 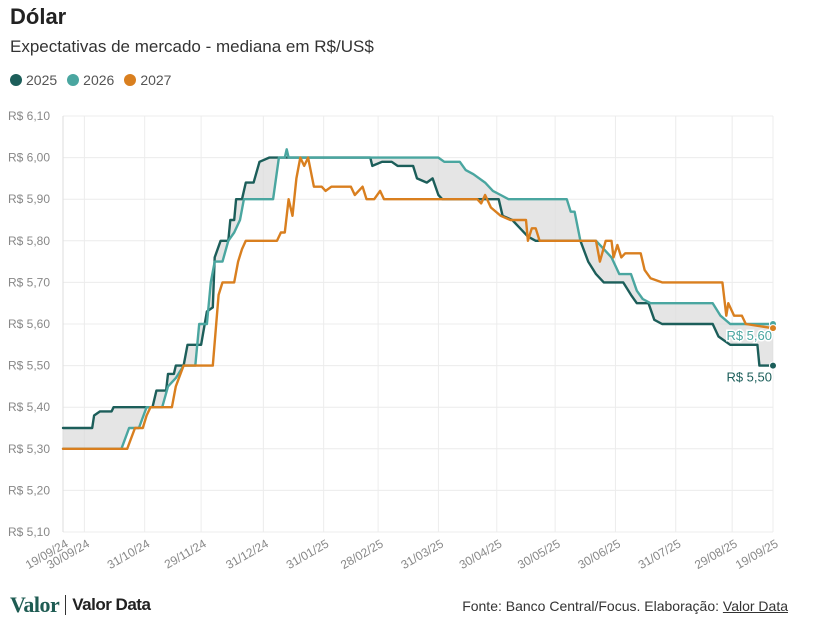 What do you see at coordinates (130, 80) in the screenshot?
I see `legend-swatch-2027` at bounding box center [130, 80].